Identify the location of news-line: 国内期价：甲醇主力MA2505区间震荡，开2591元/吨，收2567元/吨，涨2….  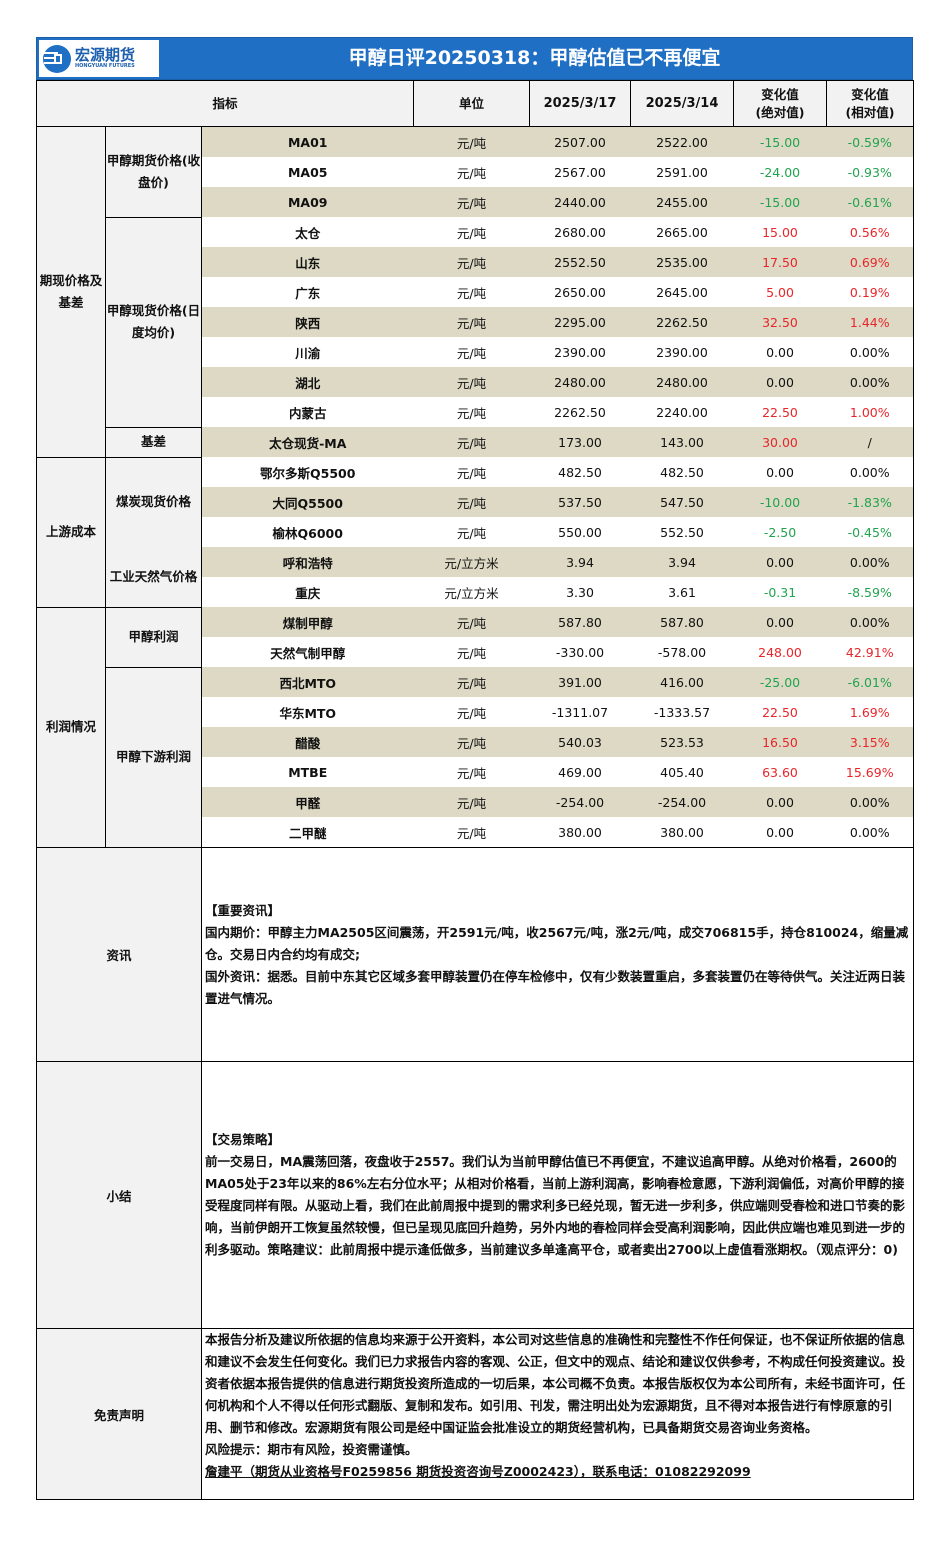
(557, 943).